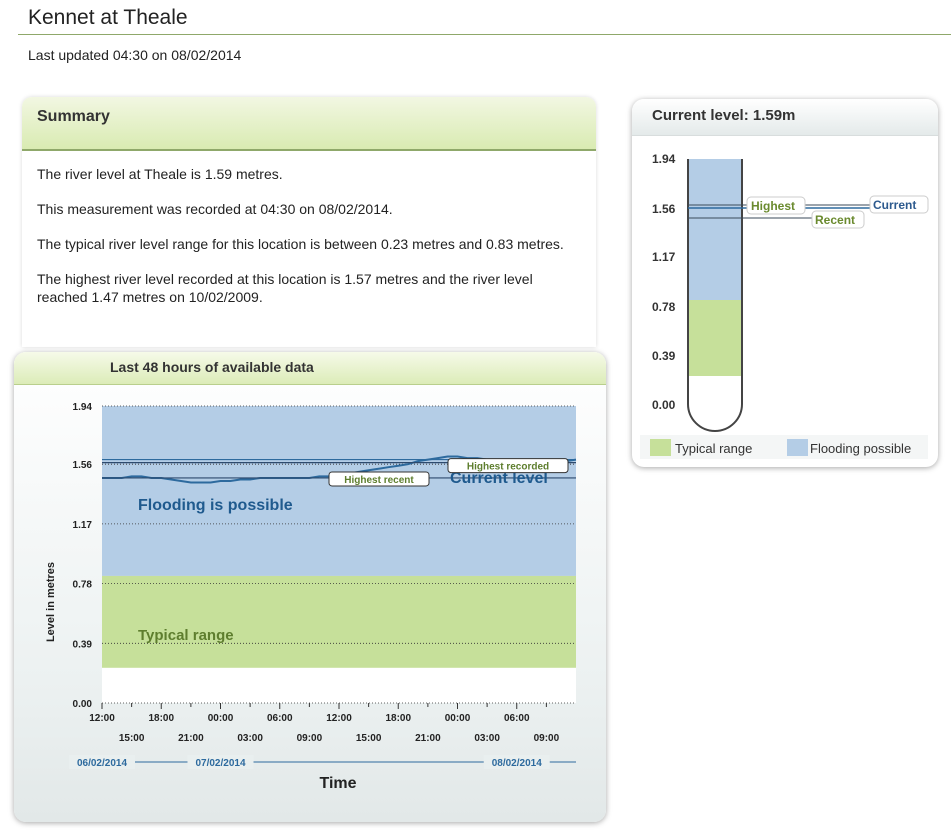 The width and height of the screenshot is (951, 833). Describe the element at coordinates (835, 220) in the screenshot. I see `gauge-recent-label: Recent` at that location.